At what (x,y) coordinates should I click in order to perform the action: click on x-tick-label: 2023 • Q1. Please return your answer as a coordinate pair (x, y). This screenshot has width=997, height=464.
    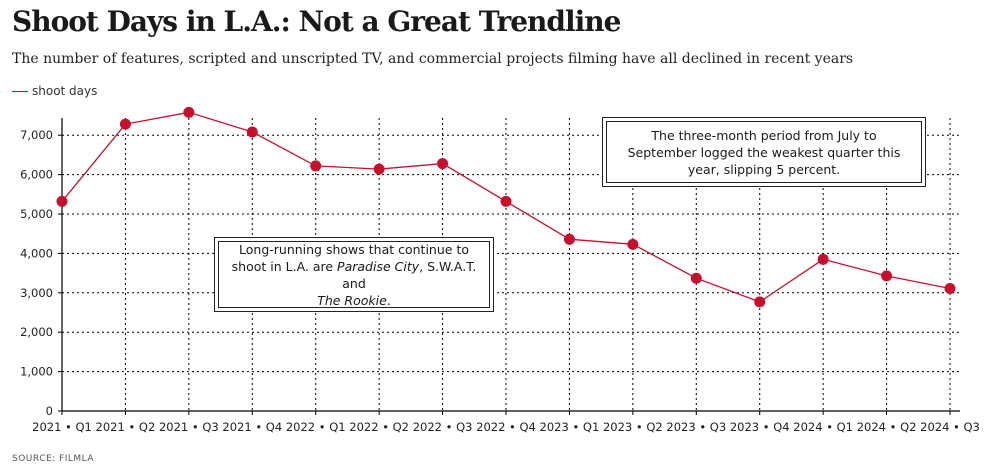
    Looking at the image, I should click on (570, 427).